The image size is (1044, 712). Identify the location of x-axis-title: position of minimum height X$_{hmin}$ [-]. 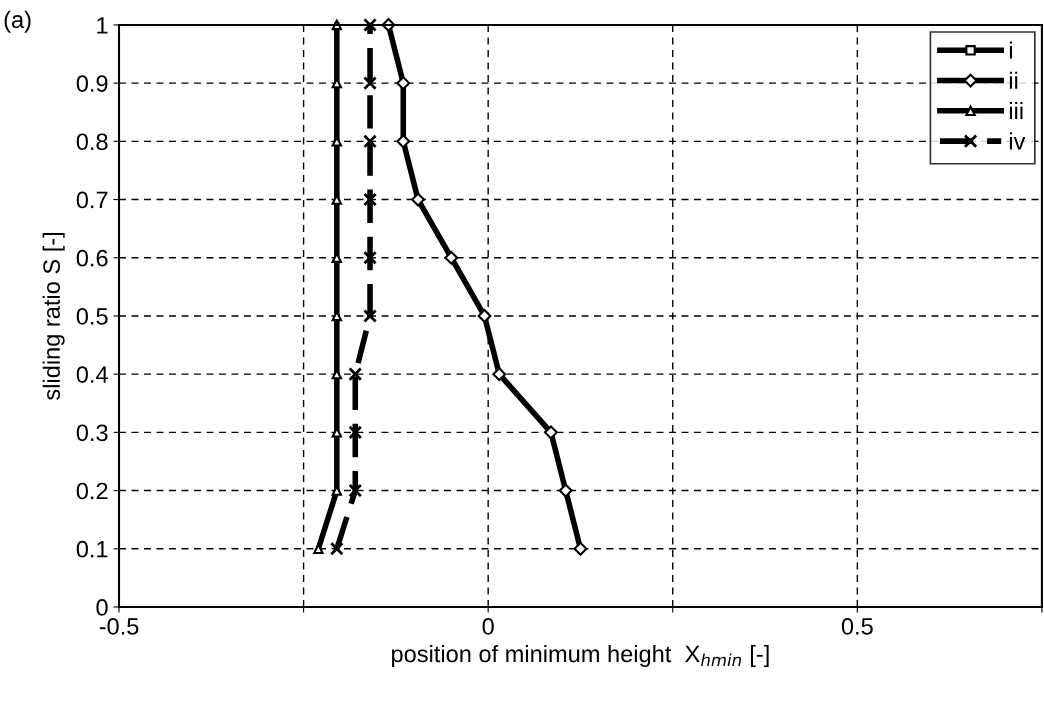
(580, 655).